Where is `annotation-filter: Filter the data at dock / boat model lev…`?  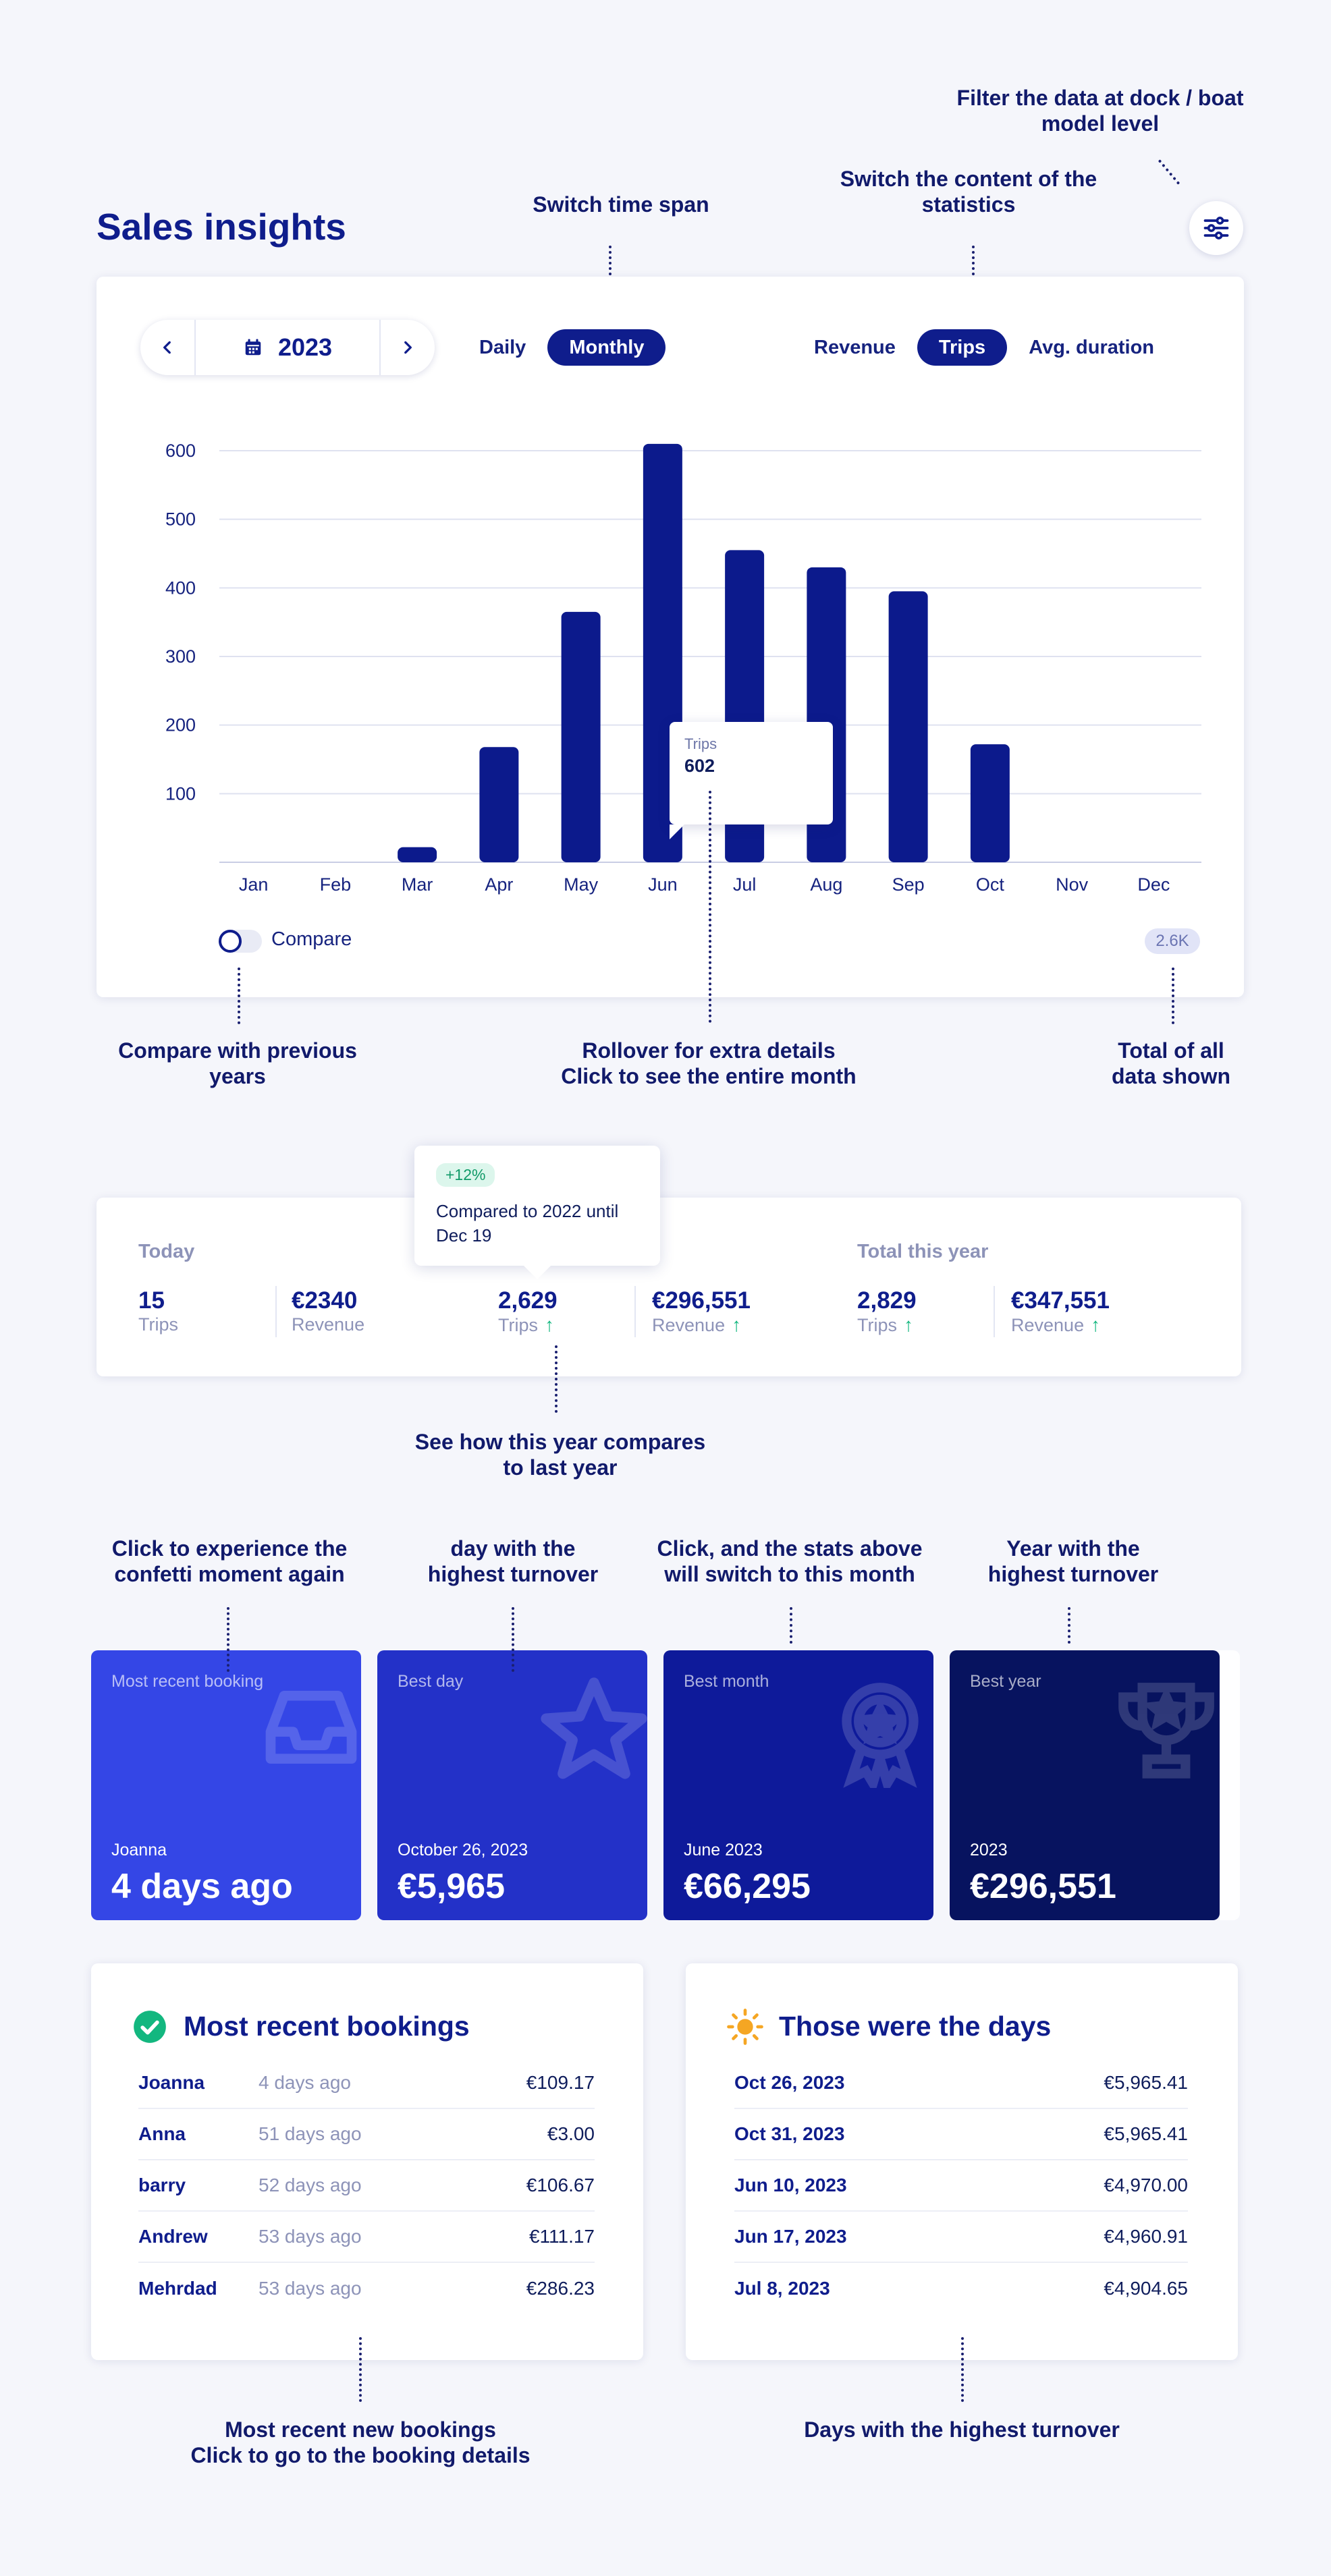 annotation-filter: Filter the data at dock / boat model lev… is located at coordinates (1100, 111).